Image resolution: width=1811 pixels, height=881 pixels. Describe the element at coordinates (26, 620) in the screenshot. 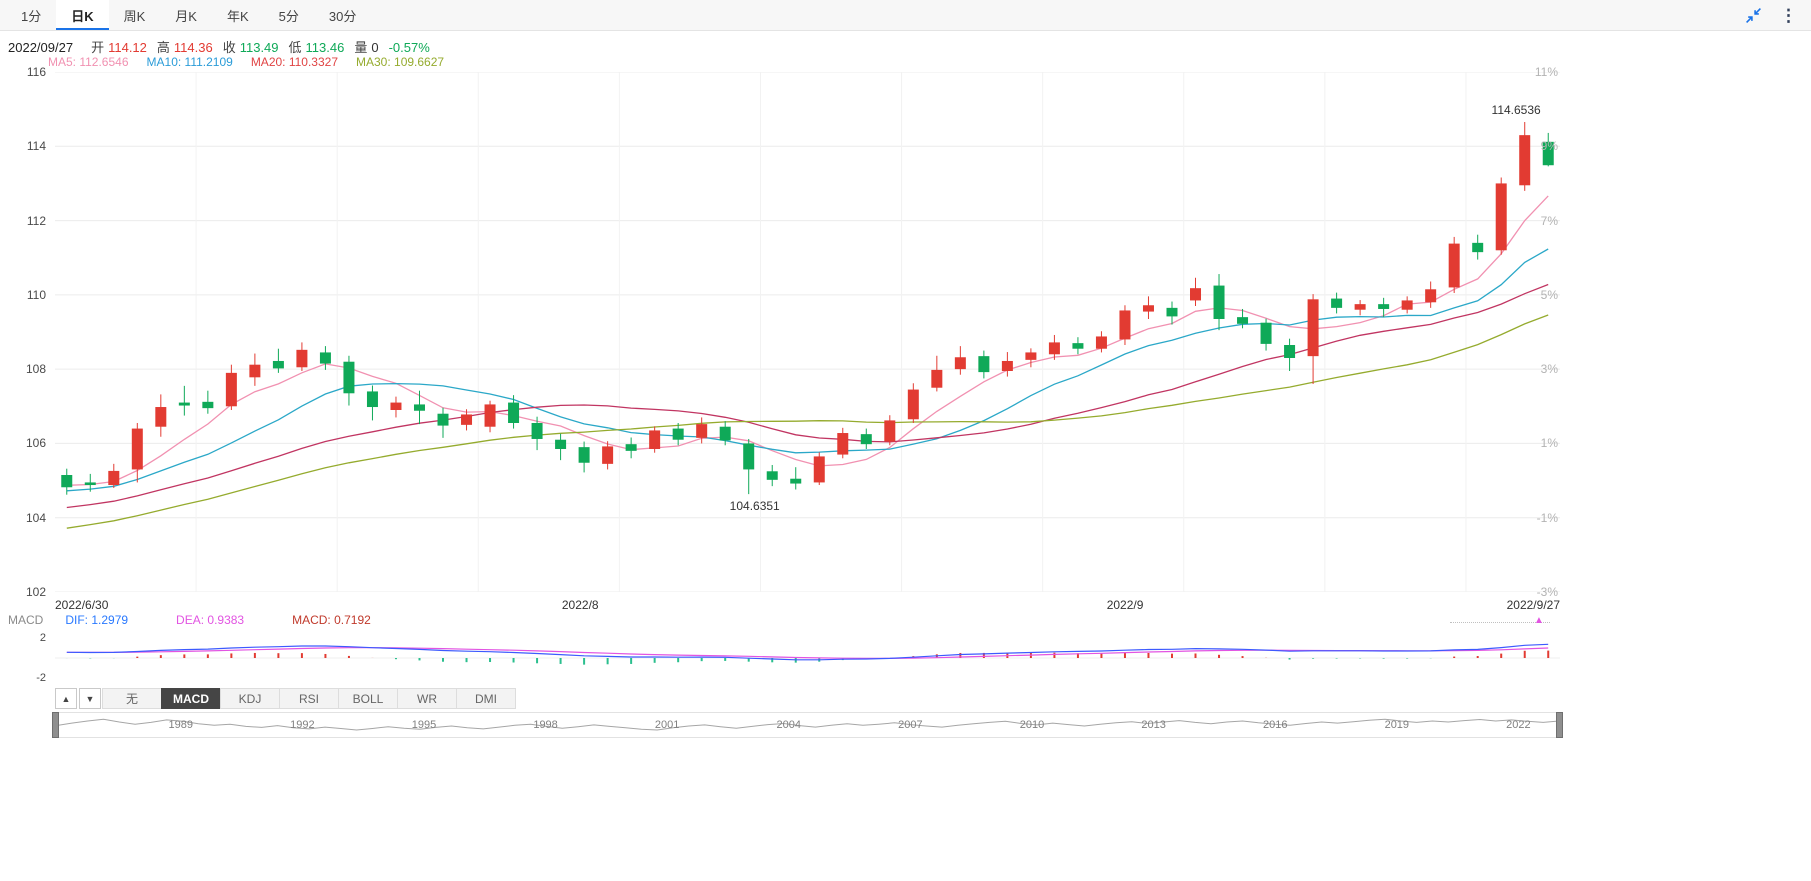

I see `macd-title: MACD` at that location.